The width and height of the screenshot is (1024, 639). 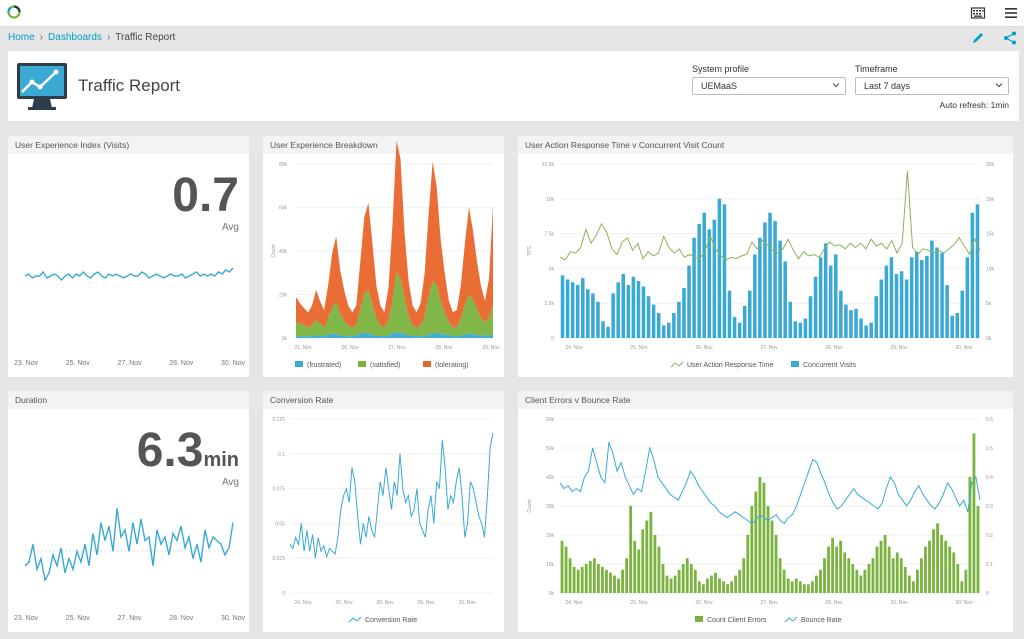 What do you see at coordinates (188, 450) in the screenshot?
I see `duration-value: 6.3min` at bounding box center [188, 450].